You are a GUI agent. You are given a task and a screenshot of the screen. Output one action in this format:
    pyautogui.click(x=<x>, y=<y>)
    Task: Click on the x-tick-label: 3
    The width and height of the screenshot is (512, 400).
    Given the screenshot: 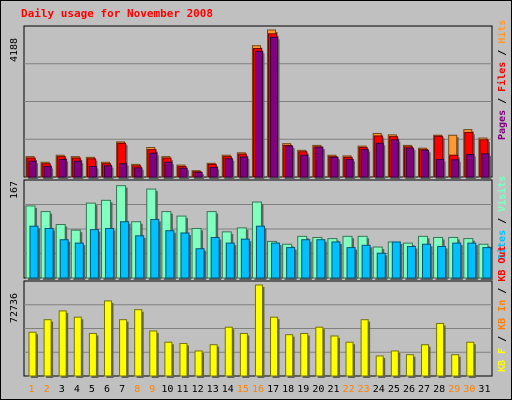 What is the action you would take?
    pyautogui.click(x=62, y=389)
    